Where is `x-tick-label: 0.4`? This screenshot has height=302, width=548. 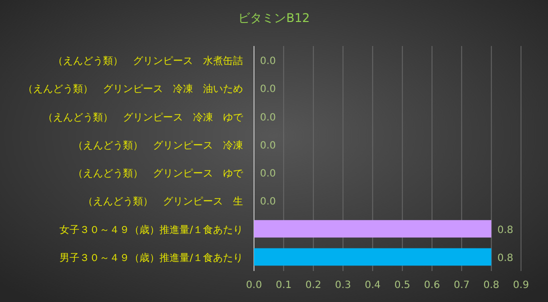
x-tick-label: 0.4 is located at coordinates (372, 285).